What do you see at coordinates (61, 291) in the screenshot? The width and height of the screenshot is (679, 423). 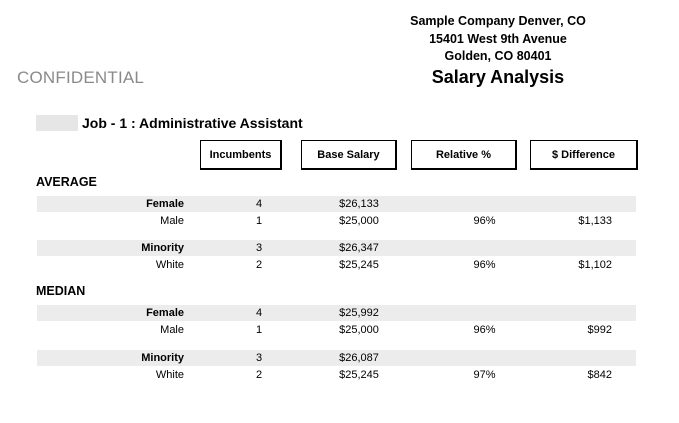 I see `section-title-median: MEDIAN` at bounding box center [61, 291].